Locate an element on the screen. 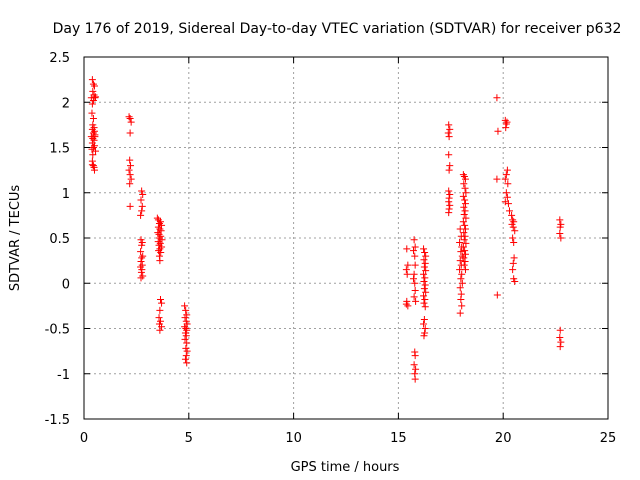 The height and width of the screenshot is (480, 640). y-tick-label: 0.5 is located at coordinates (59, 239).